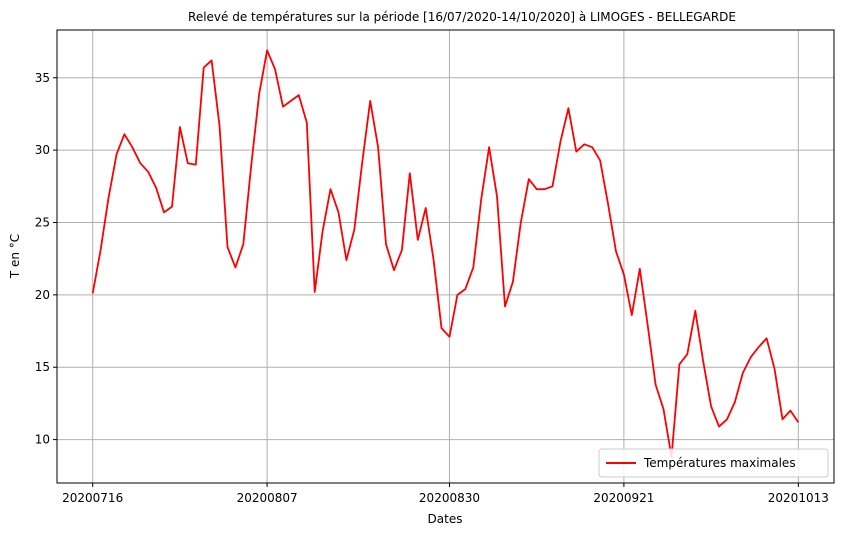  What do you see at coordinates (449, 498) in the screenshot?
I see `x-tick-label: 20200830` at bounding box center [449, 498].